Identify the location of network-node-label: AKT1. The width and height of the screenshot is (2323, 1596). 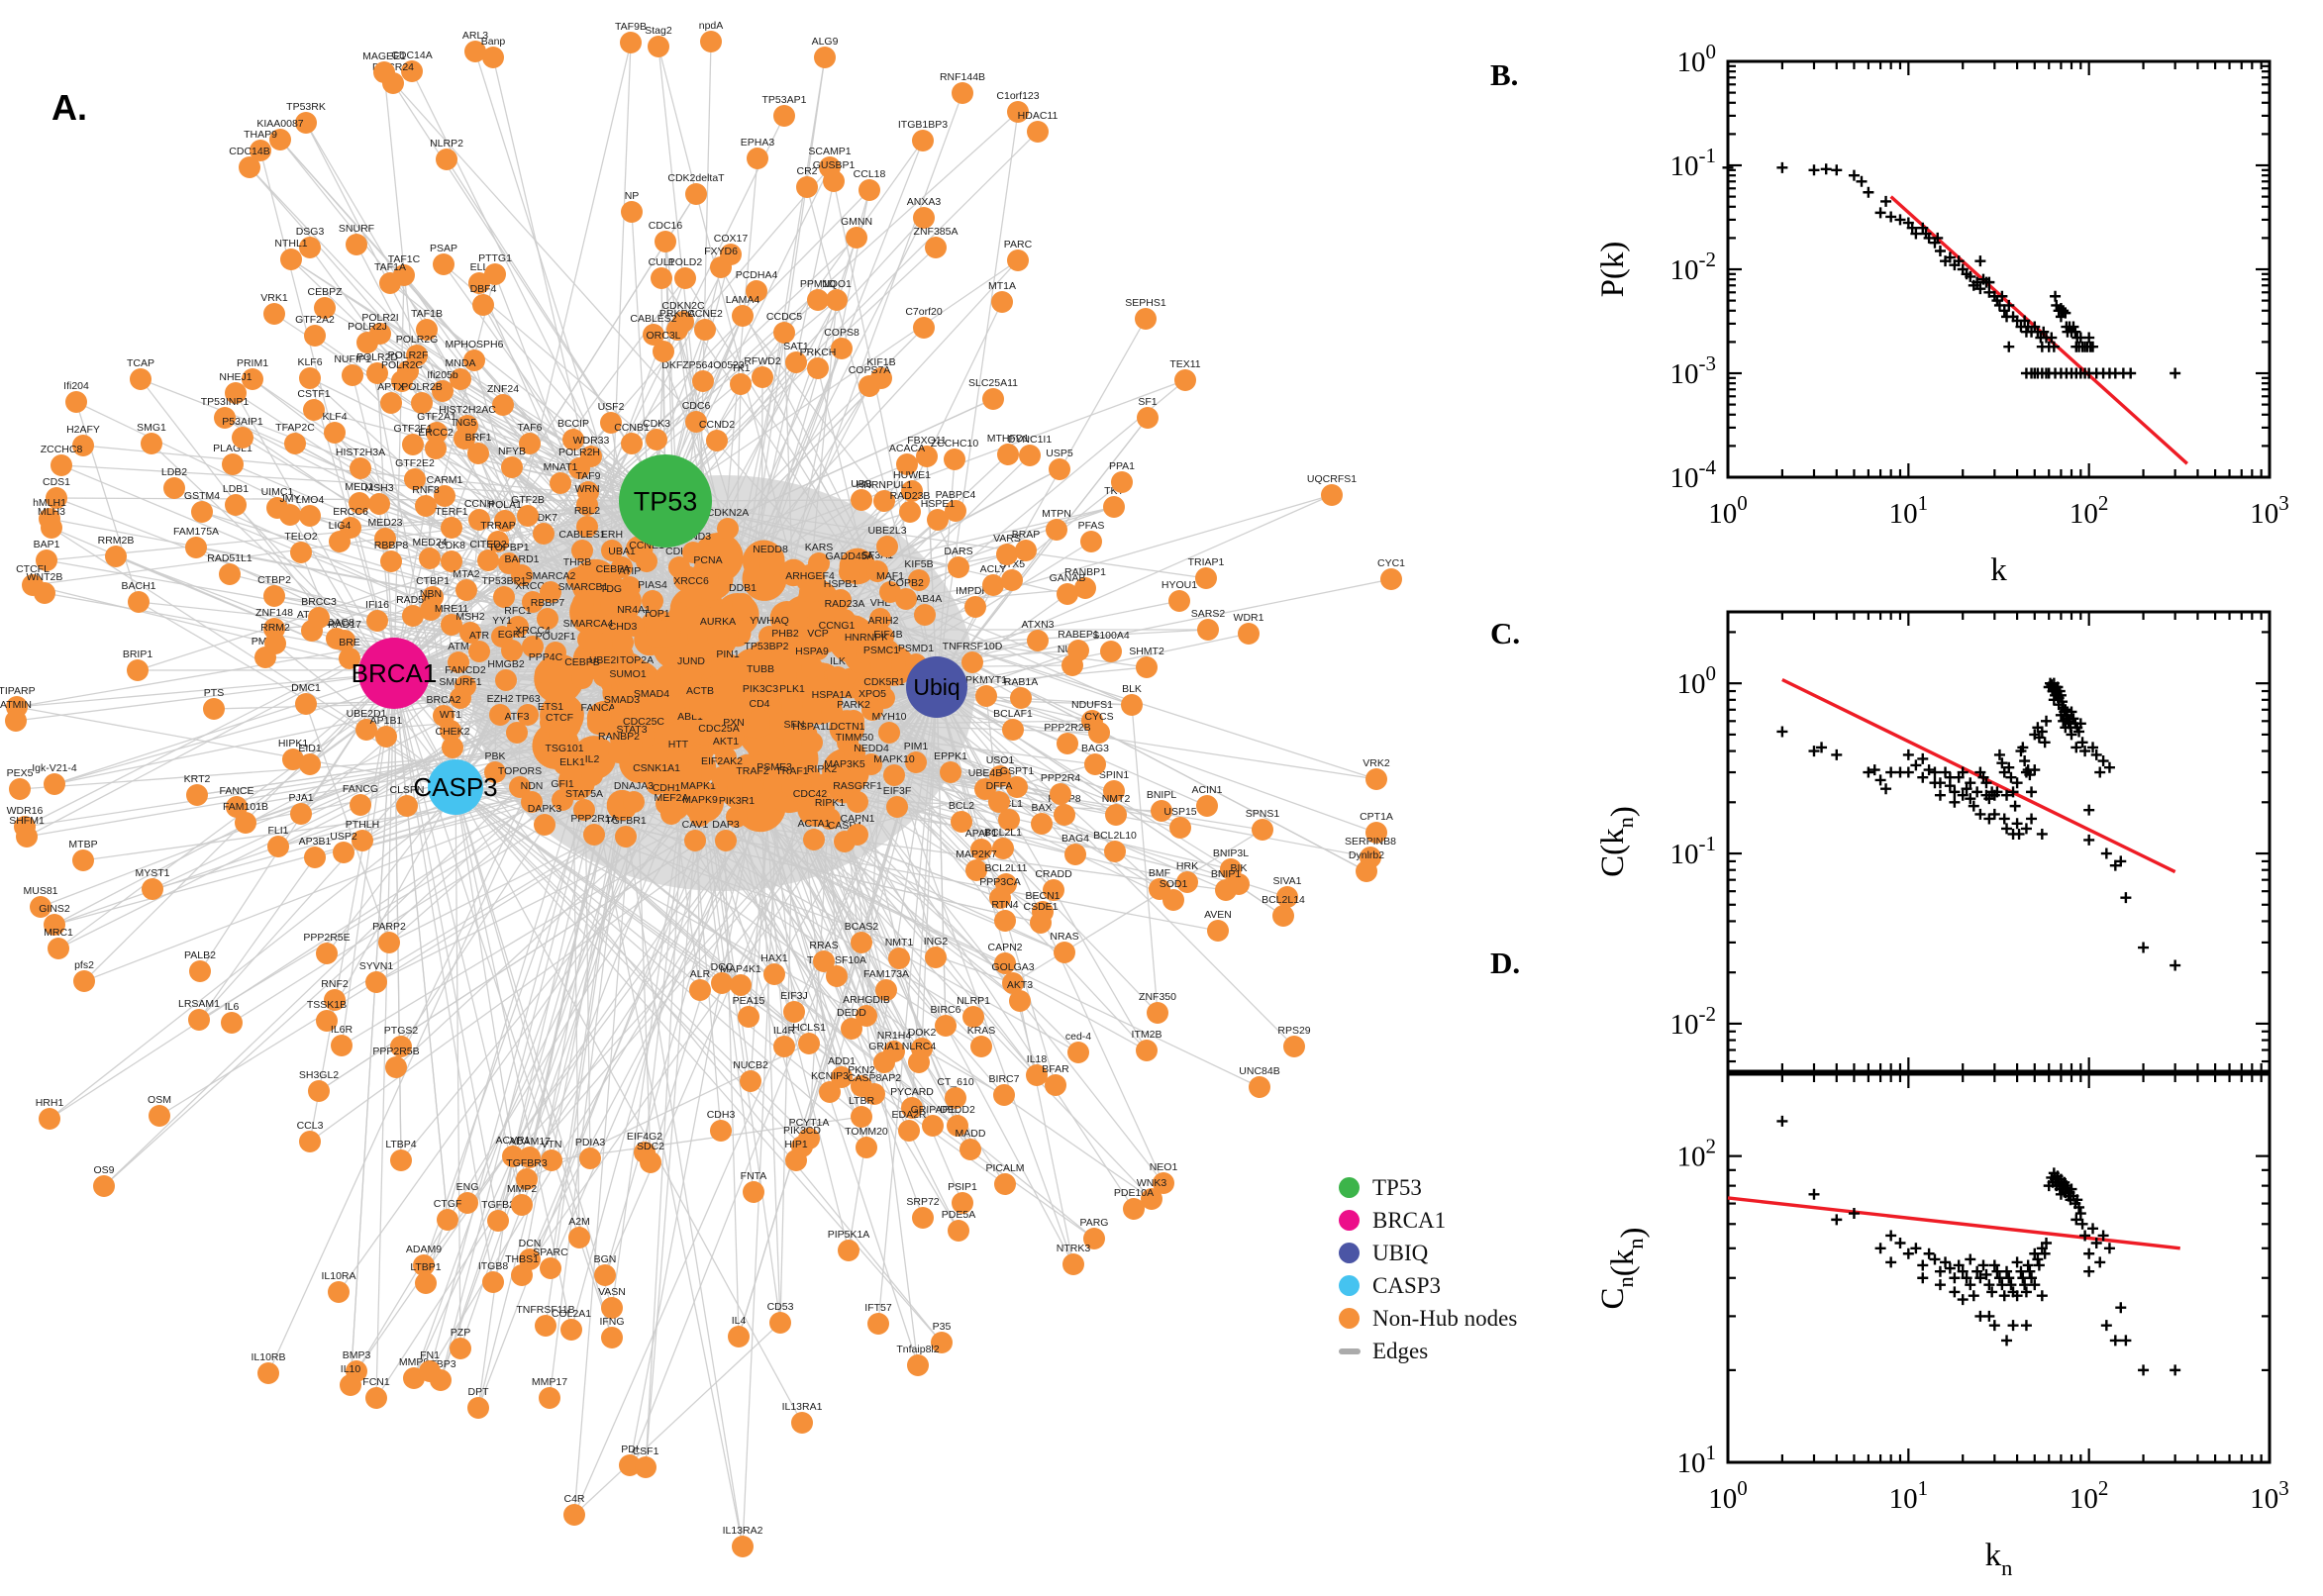
(726, 742).